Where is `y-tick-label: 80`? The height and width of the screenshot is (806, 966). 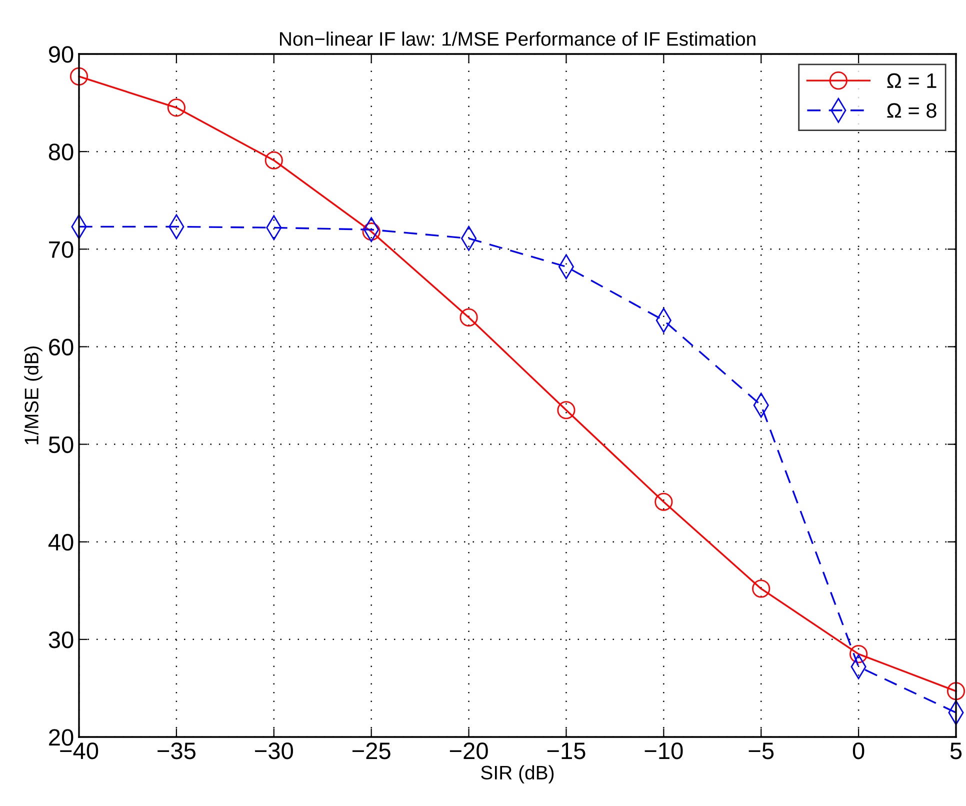
y-tick-label: 80 is located at coordinates (61, 152).